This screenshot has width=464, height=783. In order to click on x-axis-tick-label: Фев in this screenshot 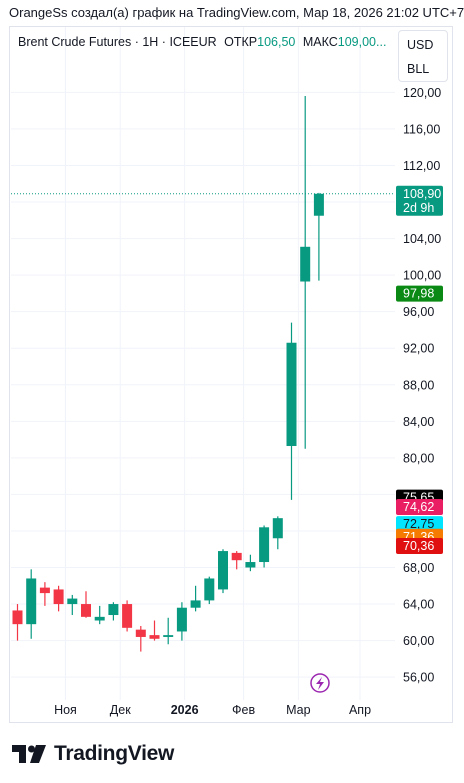, I will do `click(243, 710)`.